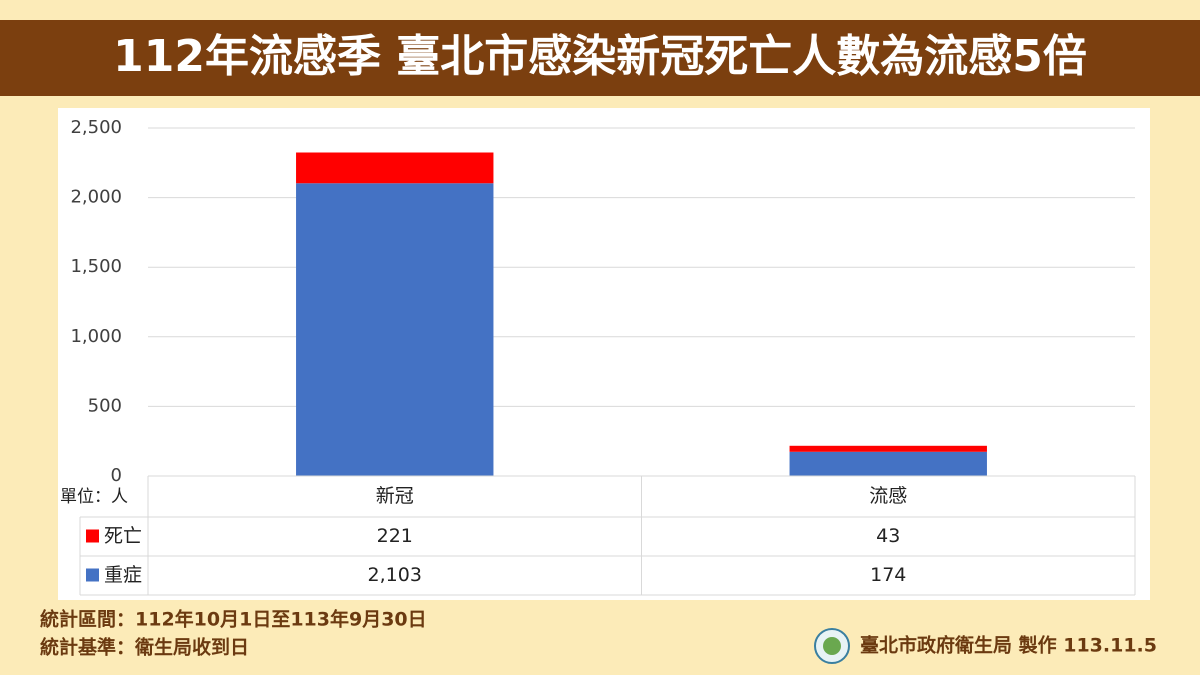 The image size is (1200, 679). I want to click on note: 統計區間：112年10月1日至113年9月30日, so click(233, 619).